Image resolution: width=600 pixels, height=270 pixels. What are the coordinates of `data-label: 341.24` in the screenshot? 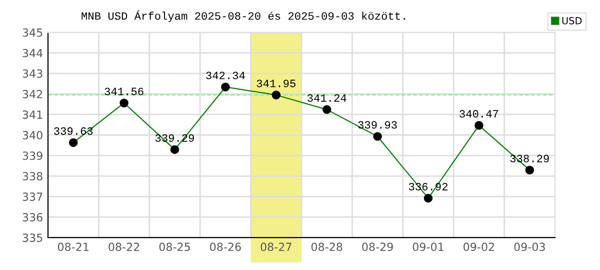 It's located at (327, 98).